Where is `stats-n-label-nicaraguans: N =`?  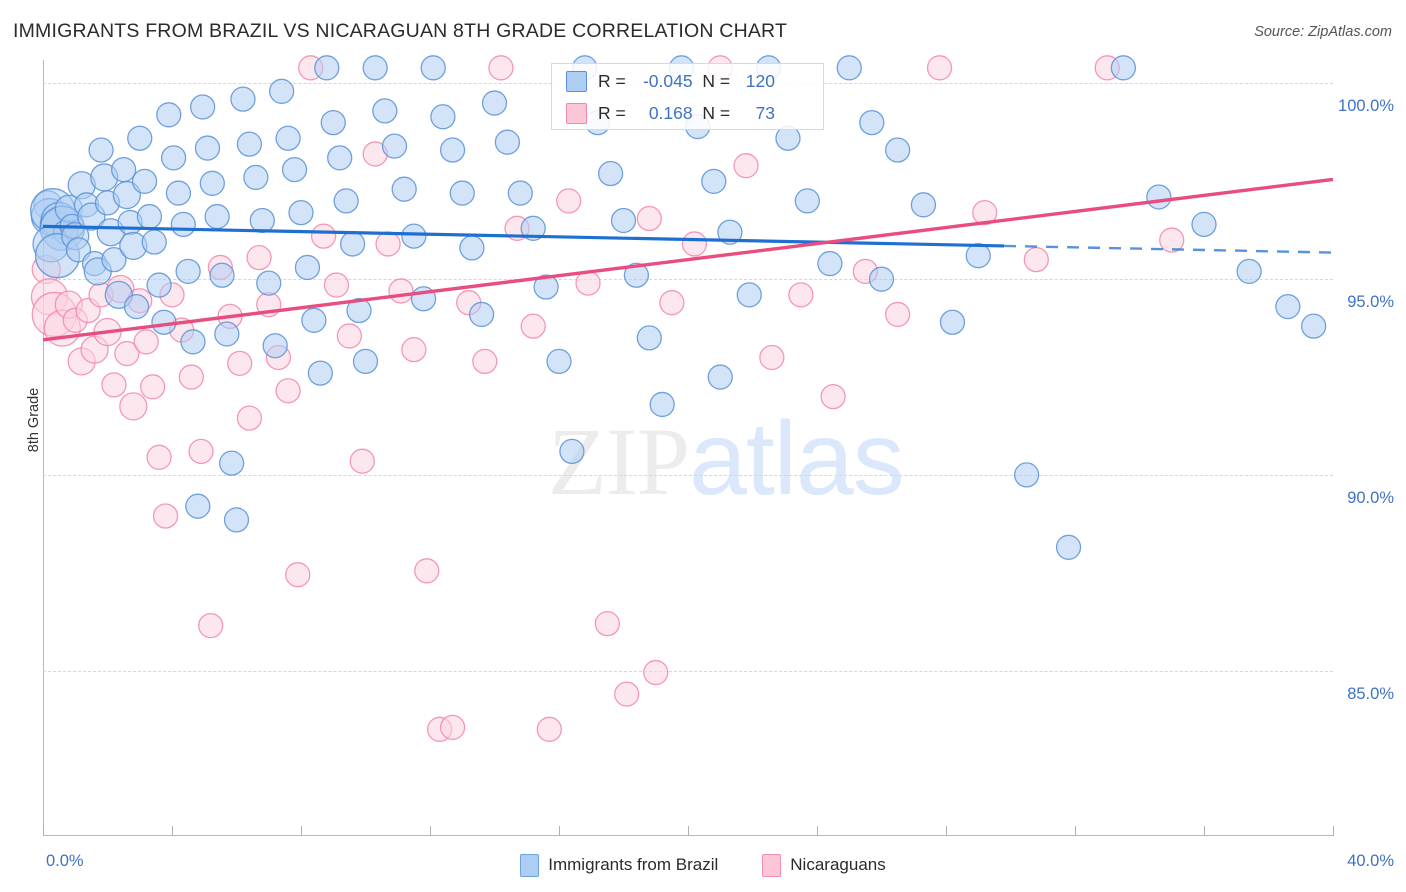
stats-n-label-nicaraguans: N = is located at coordinates (716, 113).